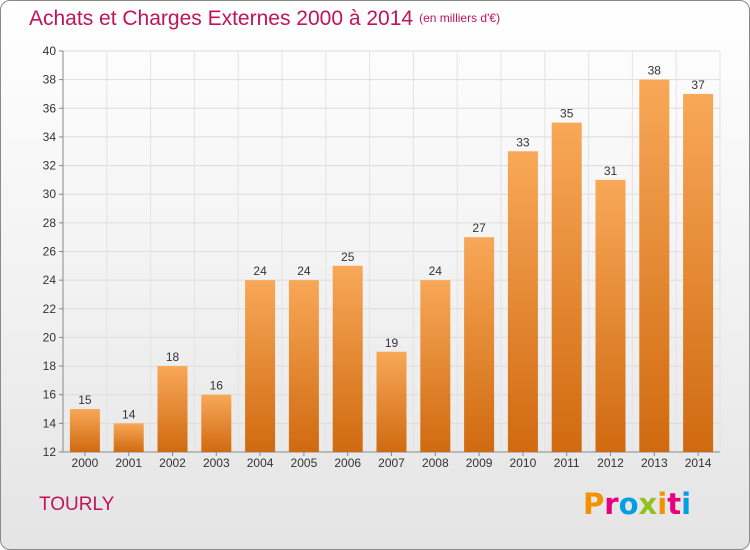  Describe the element at coordinates (216, 463) in the screenshot. I see `x-tick-label-2003: 2003` at that location.